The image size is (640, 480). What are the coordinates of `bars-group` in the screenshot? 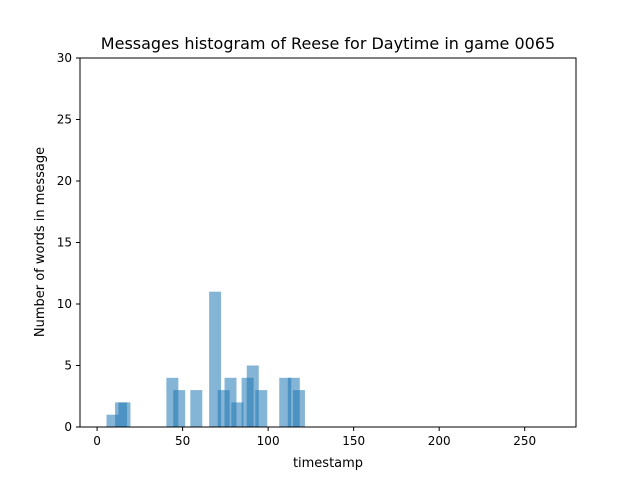 It's located at (205, 359).